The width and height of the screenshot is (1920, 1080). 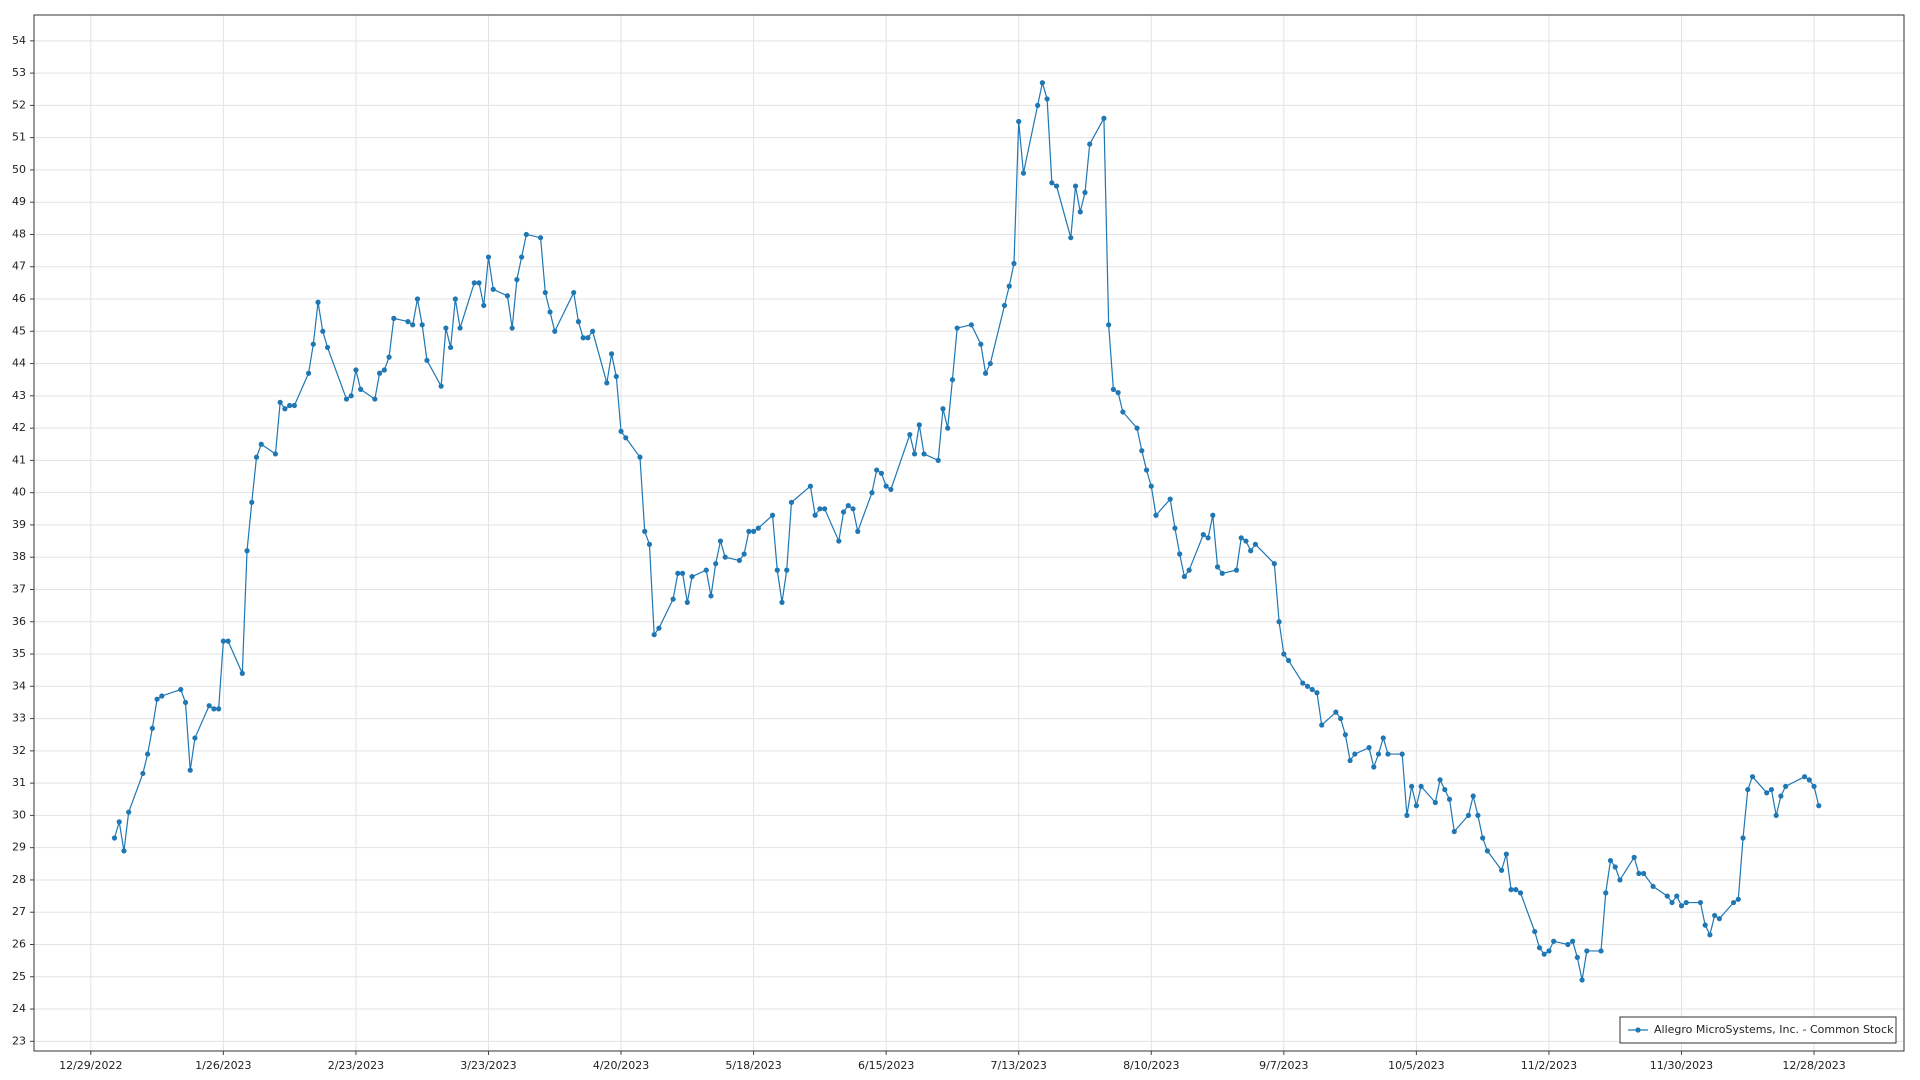 What do you see at coordinates (1681, 1065) in the screenshot?
I see `x-tick-label: 11/30/2023` at bounding box center [1681, 1065].